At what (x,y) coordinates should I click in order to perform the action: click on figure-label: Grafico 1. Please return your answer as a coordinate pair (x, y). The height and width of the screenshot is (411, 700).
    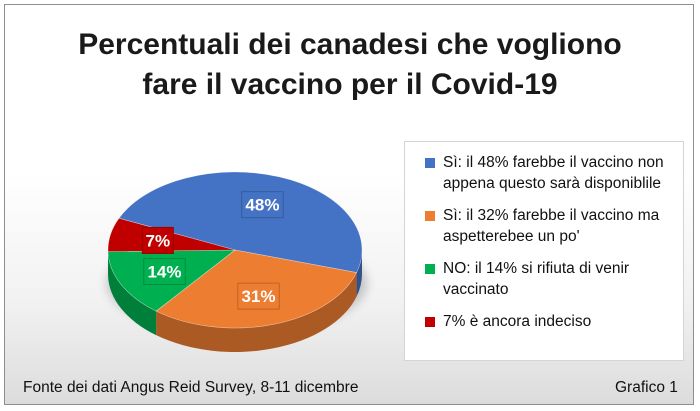
    Looking at the image, I should click on (646, 387).